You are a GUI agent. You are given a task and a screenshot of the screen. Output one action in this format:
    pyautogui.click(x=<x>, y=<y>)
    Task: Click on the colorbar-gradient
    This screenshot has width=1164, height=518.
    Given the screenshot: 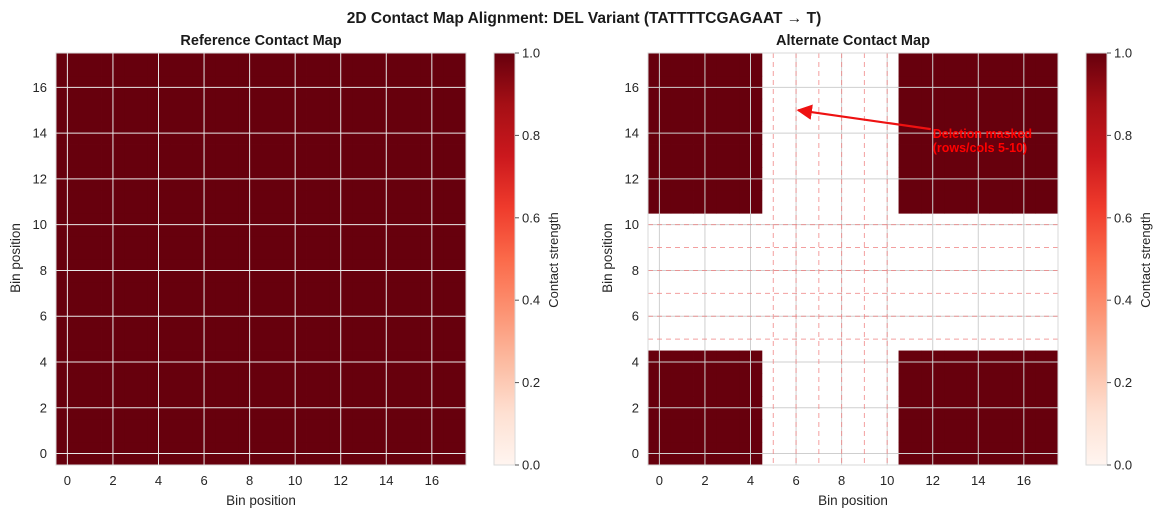 What is the action you would take?
    pyautogui.click(x=1096, y=259)
    